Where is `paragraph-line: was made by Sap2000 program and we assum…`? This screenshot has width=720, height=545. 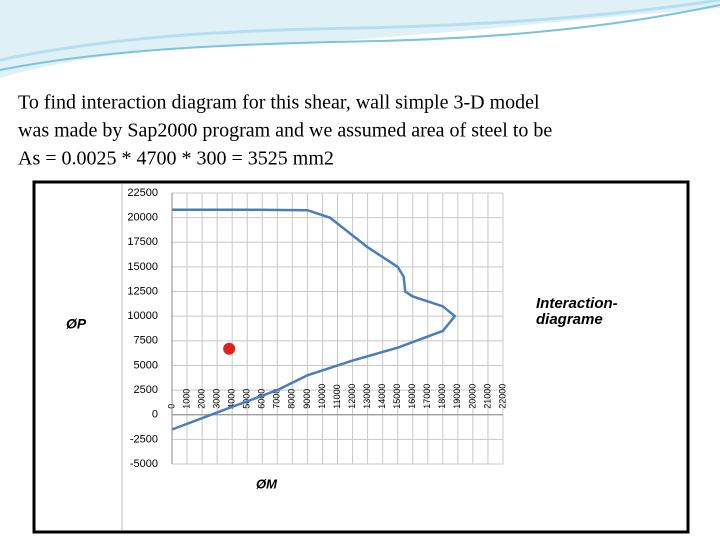
paragraph-line: was made by Sap2000 program and we assum… is located at coordinates (285, 131).